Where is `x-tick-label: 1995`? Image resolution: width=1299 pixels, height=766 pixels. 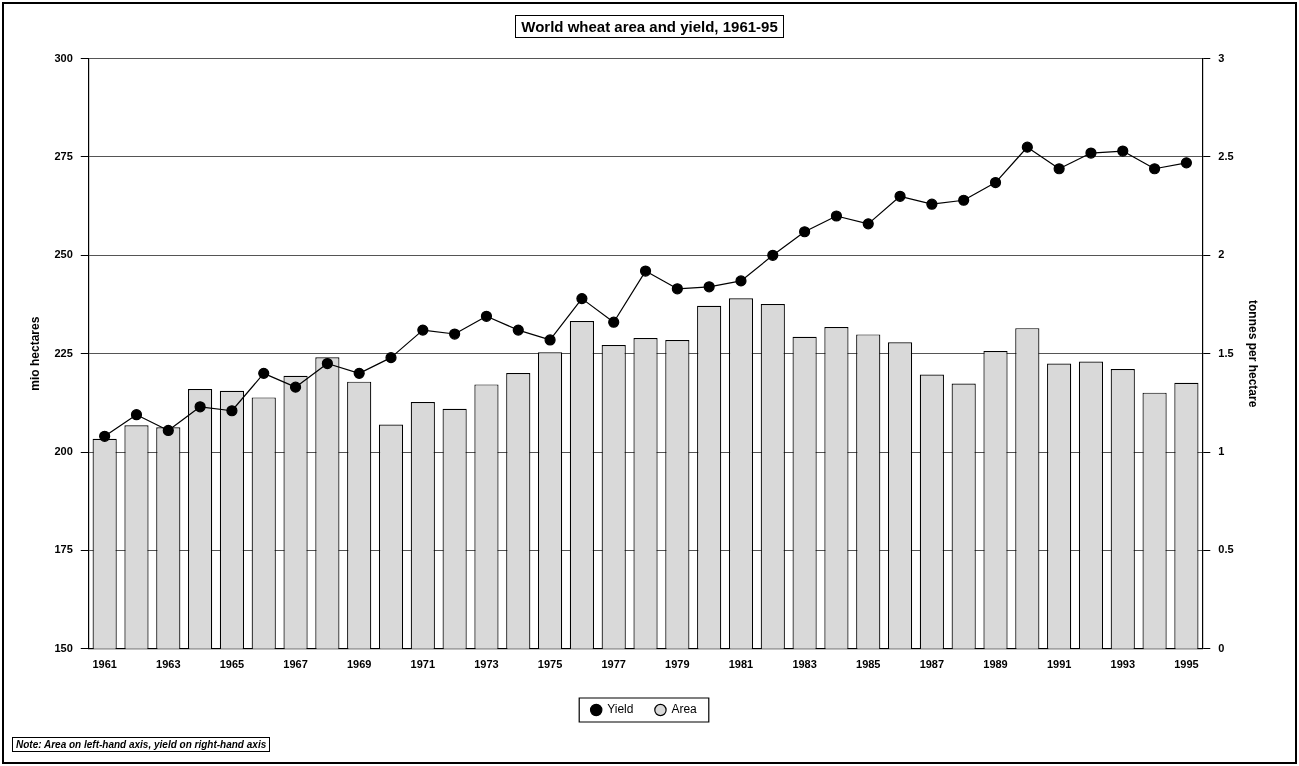 x-tick-label: 1995 is located at coordinates (1186, 664).